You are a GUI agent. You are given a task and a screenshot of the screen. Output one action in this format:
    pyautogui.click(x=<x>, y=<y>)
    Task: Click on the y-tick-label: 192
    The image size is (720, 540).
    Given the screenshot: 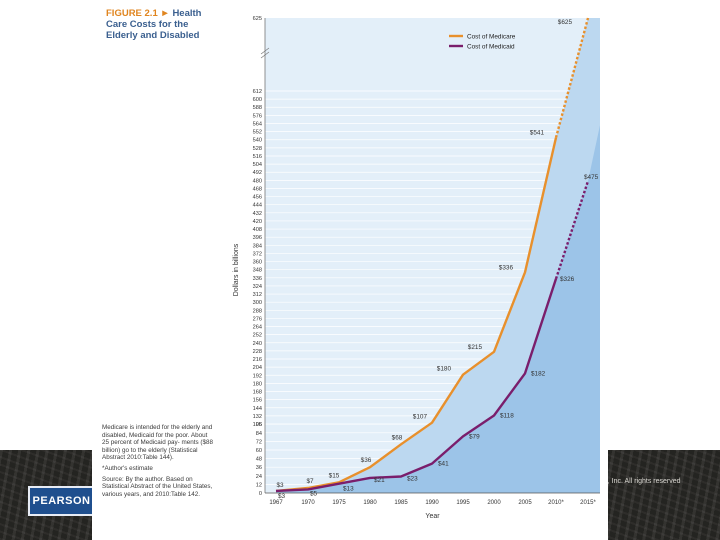 What is the action you would take?
    pyautogui.click(x=257, y=376)
    